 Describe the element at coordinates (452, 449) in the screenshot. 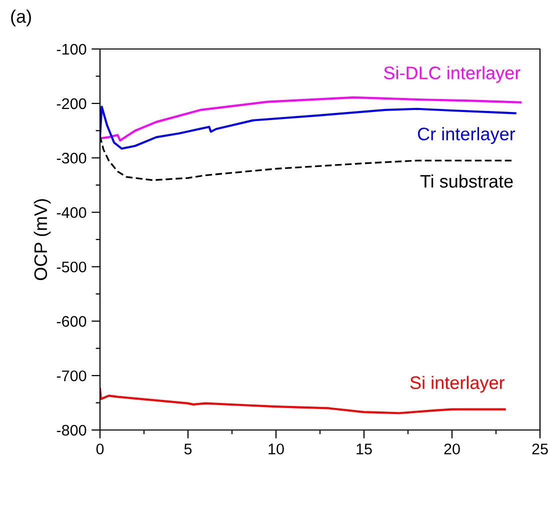

I see `x-tick-label: 20` at that location.